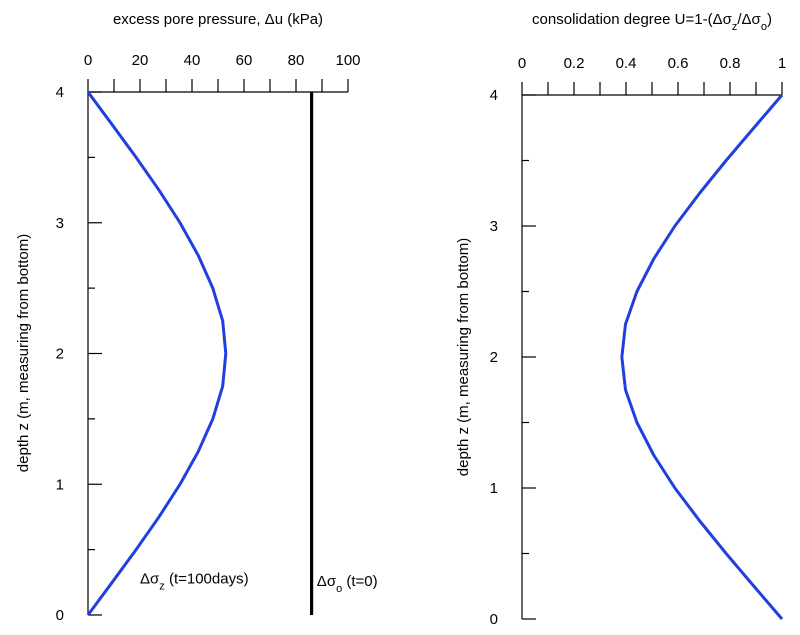 This screenshot has width=800, height=635. Describe the element at coordinates (218, 19) in the screenshot. I see `x-axis-title: excess pore pressure, Δu (kPa)` at that location.